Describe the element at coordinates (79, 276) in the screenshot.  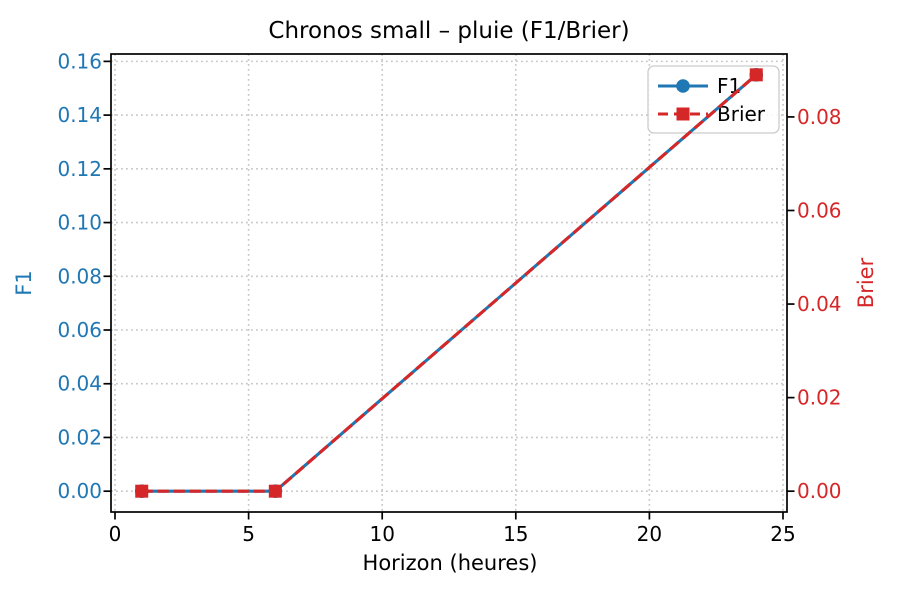
I see `left-tick-label: 0.08` at that location.